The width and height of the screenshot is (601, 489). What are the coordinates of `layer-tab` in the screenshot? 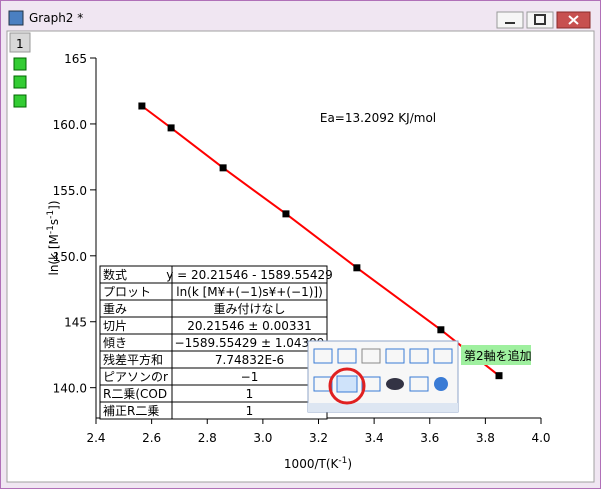 It's located at (20, 42).